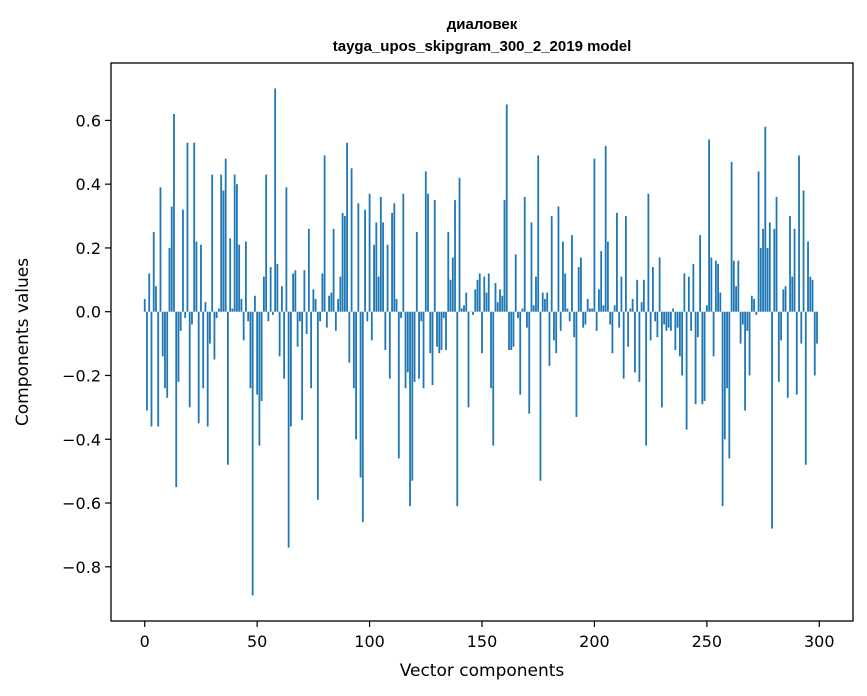 The width and height of the screenshot is (867, 696). What do you see at coordinates (23, 342) in the screenshot?
I see `y-axis-label: Components values` at bounding box center [23, 342].